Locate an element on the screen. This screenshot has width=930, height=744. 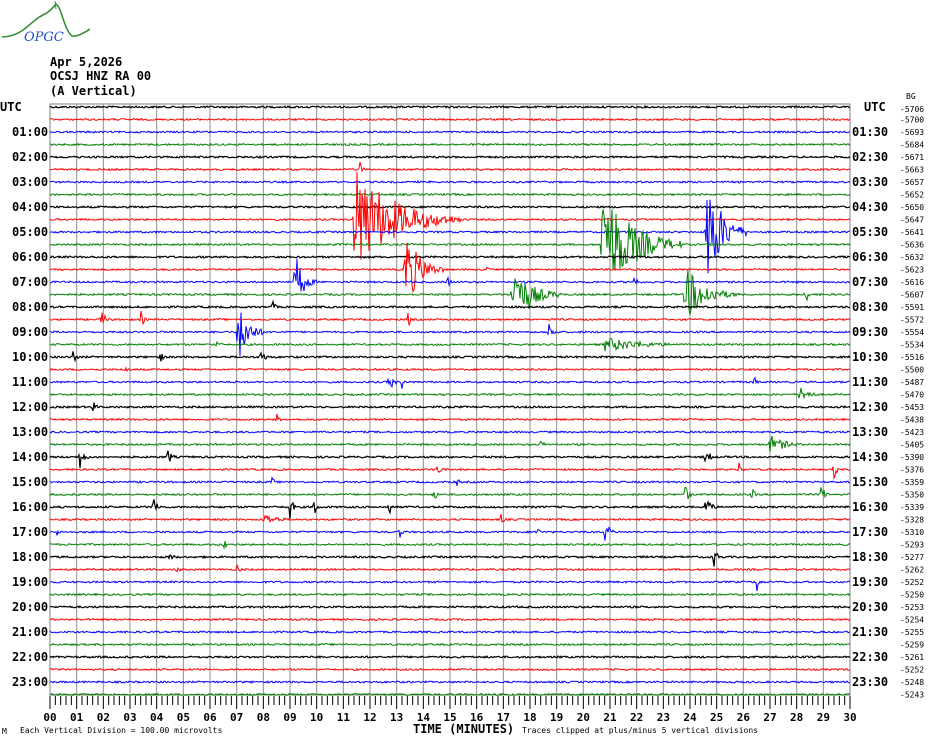
trace-offset-value: -5623 is located at coordinates (912, 270).